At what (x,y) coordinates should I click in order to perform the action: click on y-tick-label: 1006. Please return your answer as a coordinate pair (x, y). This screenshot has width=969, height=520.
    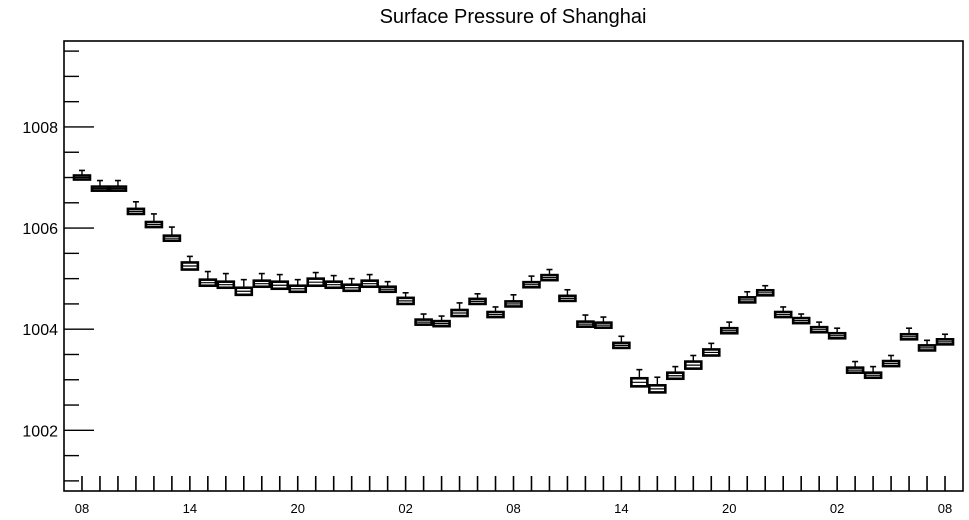
    Looking at the image, I should click on (40, 229).